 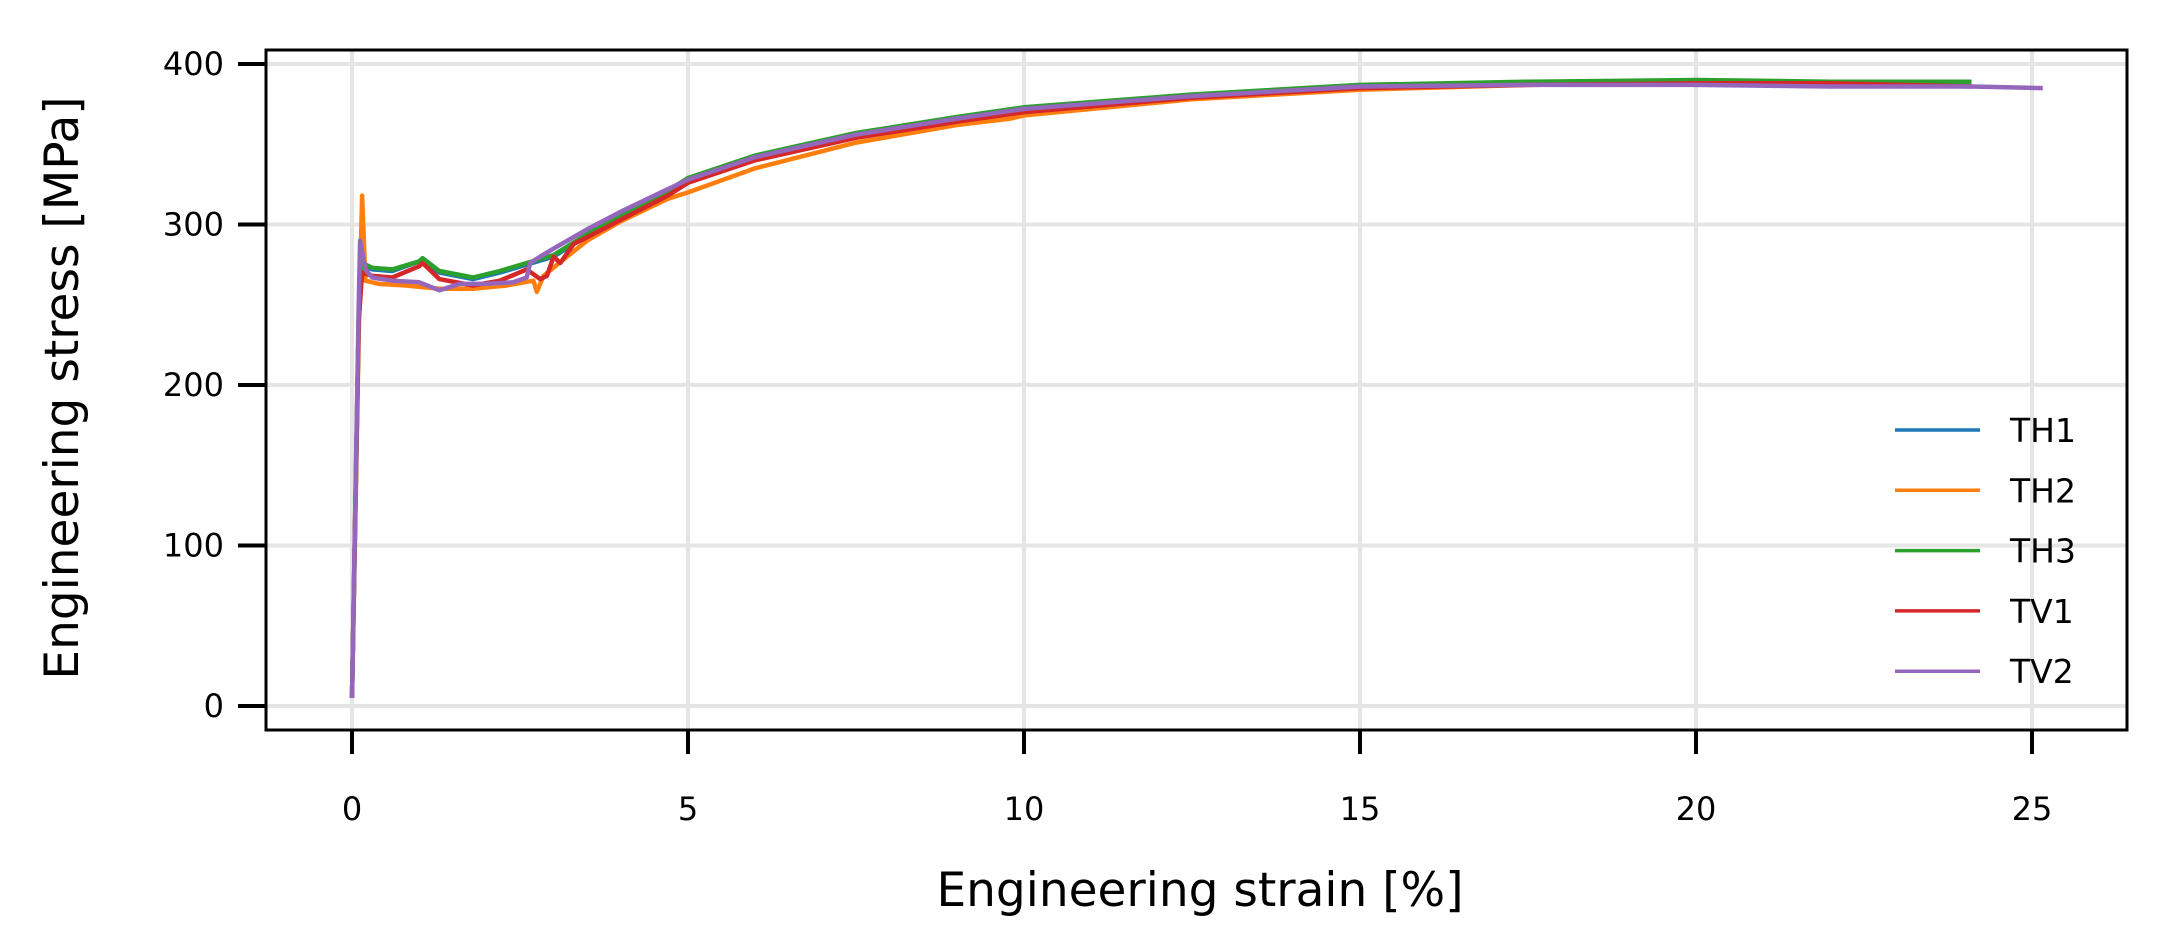 I want to click on legend-item-tv2: TV2, so click(x=1984, y=671).